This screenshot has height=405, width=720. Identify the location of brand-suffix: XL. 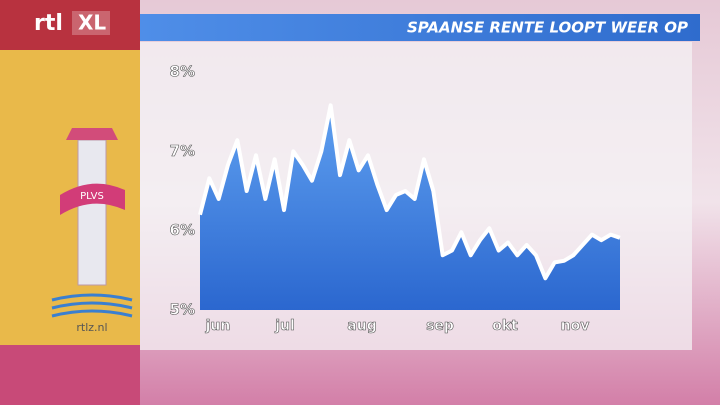
(92, 23).